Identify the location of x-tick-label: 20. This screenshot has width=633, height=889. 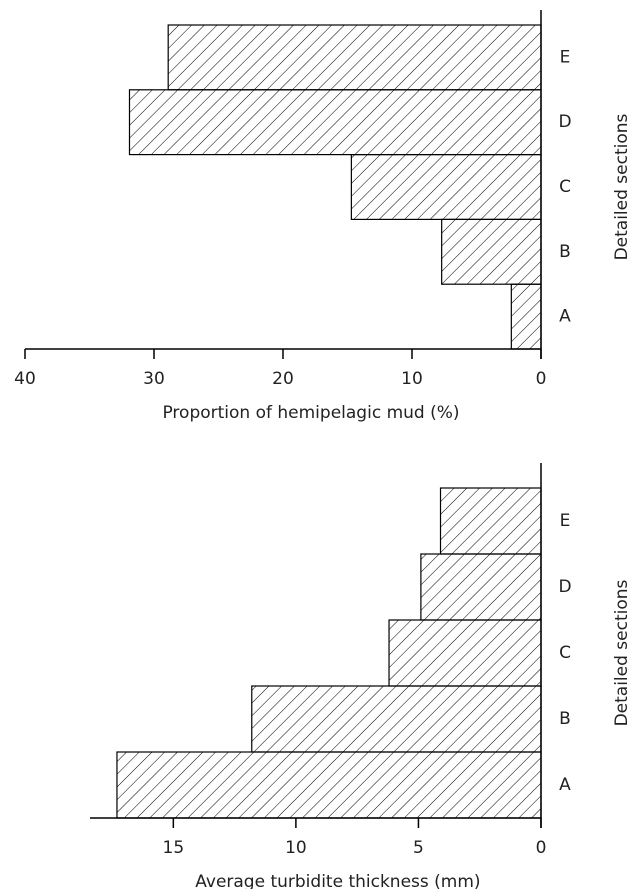
(283, 379).